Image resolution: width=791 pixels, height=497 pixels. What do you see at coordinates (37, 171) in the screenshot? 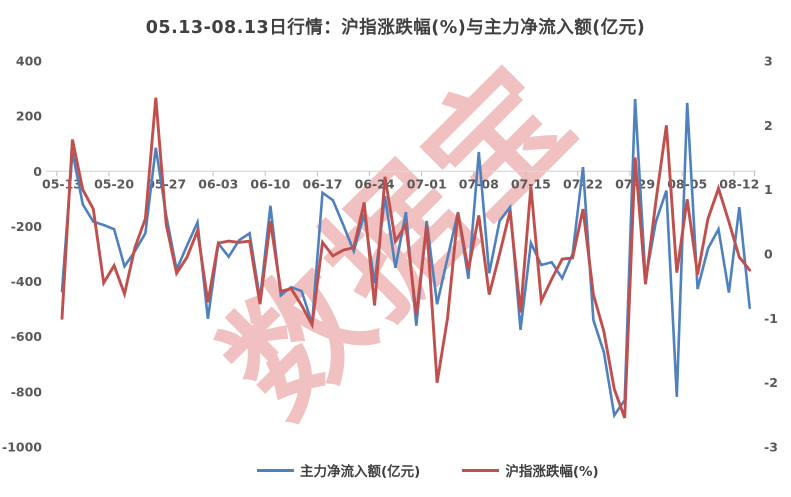
I see `left-axis-tick-label: 0` at bounding box center [37, 171].